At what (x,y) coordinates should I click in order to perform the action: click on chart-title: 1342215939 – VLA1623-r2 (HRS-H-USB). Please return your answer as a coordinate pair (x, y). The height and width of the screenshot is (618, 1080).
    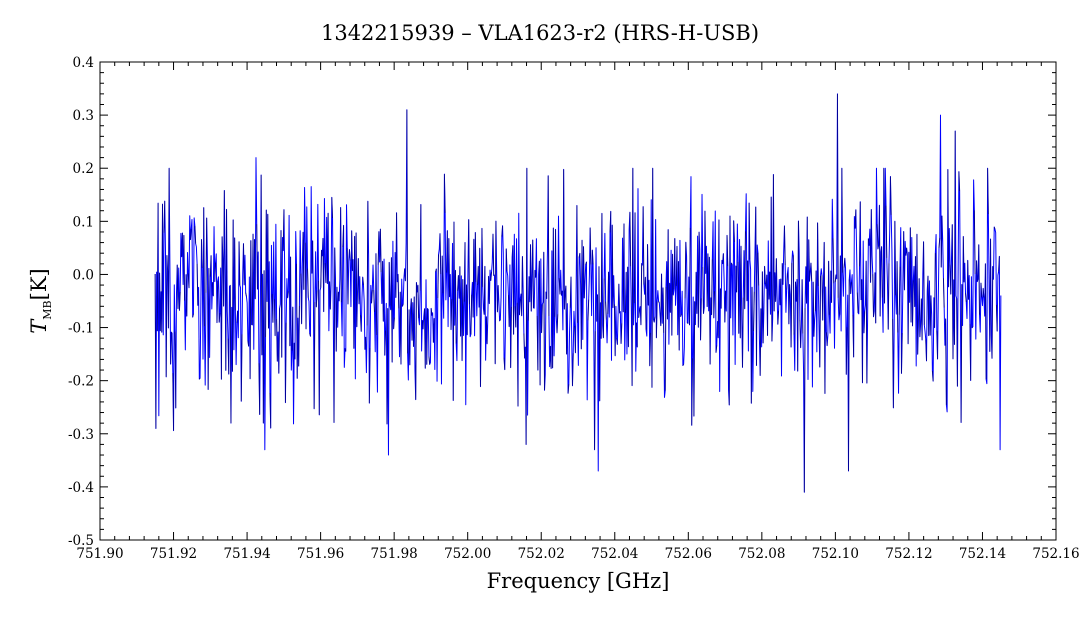
    Looking at the image, I should click on (540, 33).